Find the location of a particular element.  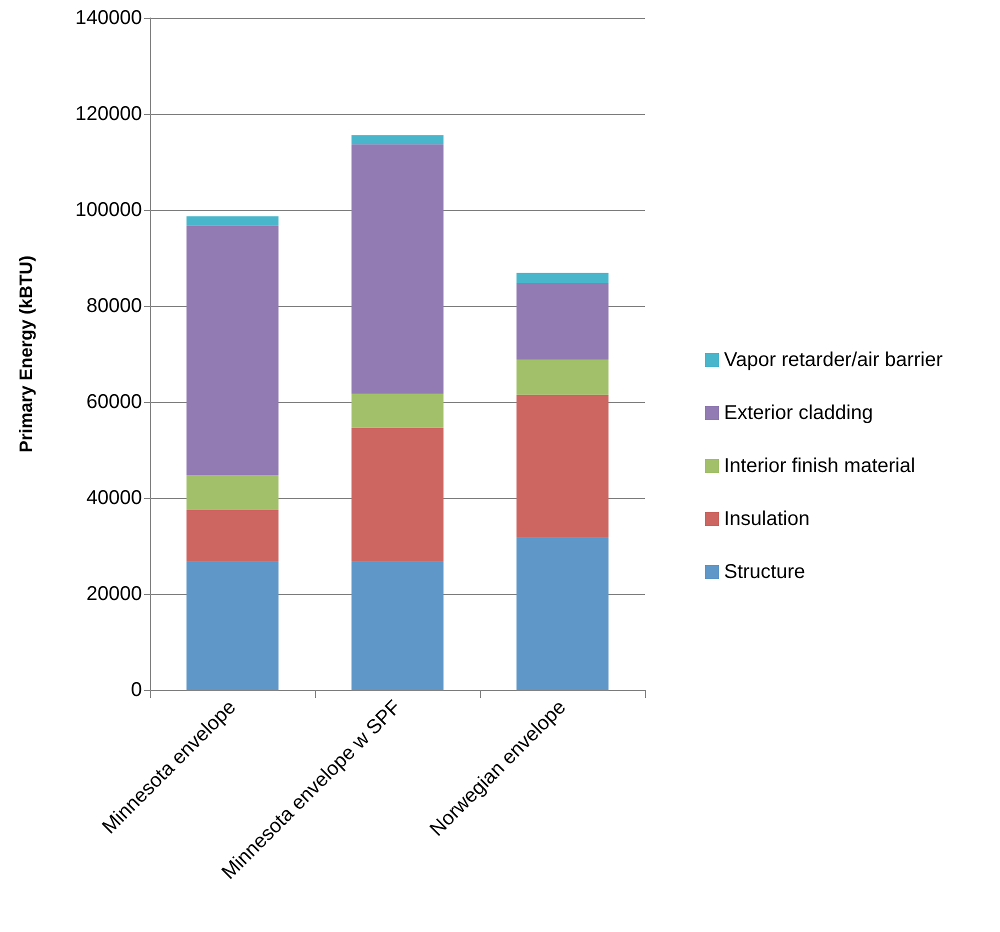

y-tick-label: 0 is located at coordinates (136, 690).